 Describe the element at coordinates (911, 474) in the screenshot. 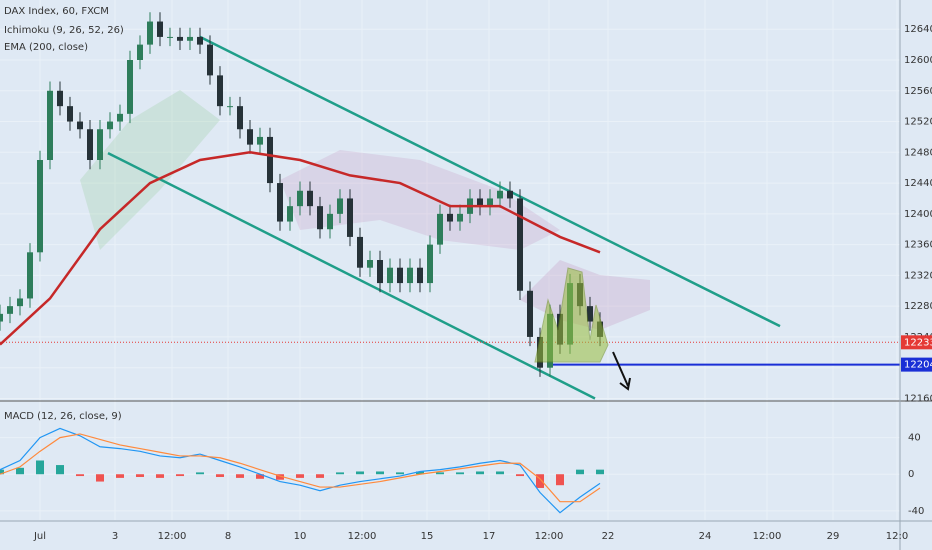

I see `y-tick-label: 0` at that location.